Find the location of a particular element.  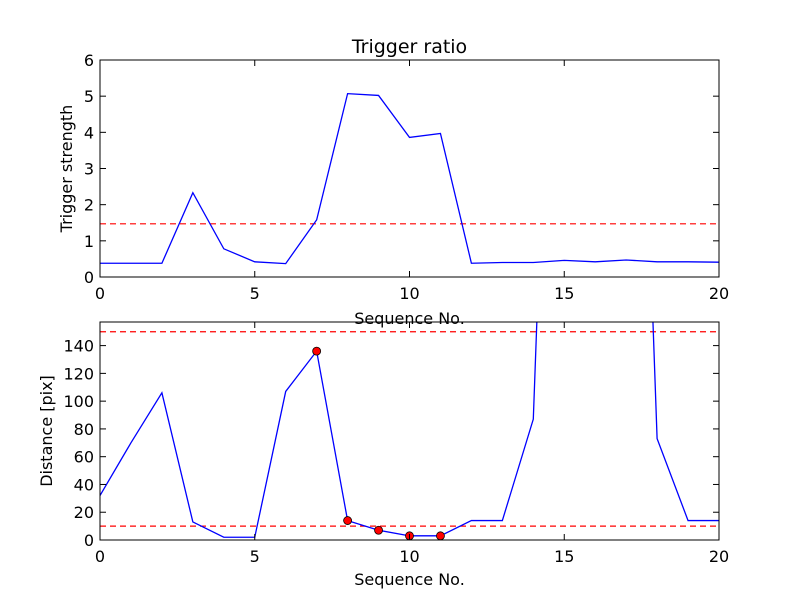

y-tick-label: 80 is located at coordinates (84, 429).